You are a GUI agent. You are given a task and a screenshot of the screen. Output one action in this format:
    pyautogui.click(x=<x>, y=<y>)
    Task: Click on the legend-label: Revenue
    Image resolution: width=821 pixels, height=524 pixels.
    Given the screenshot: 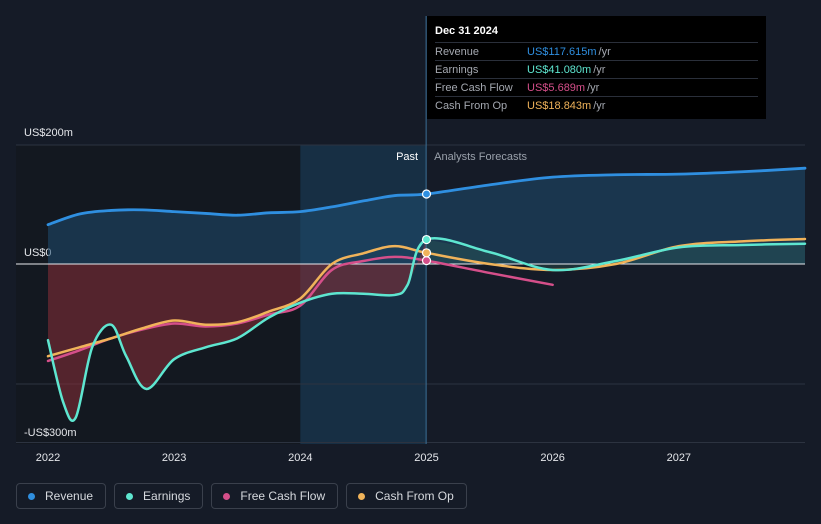 What is the action you would take?
    pyautogui.click(x=69, y=496)
    